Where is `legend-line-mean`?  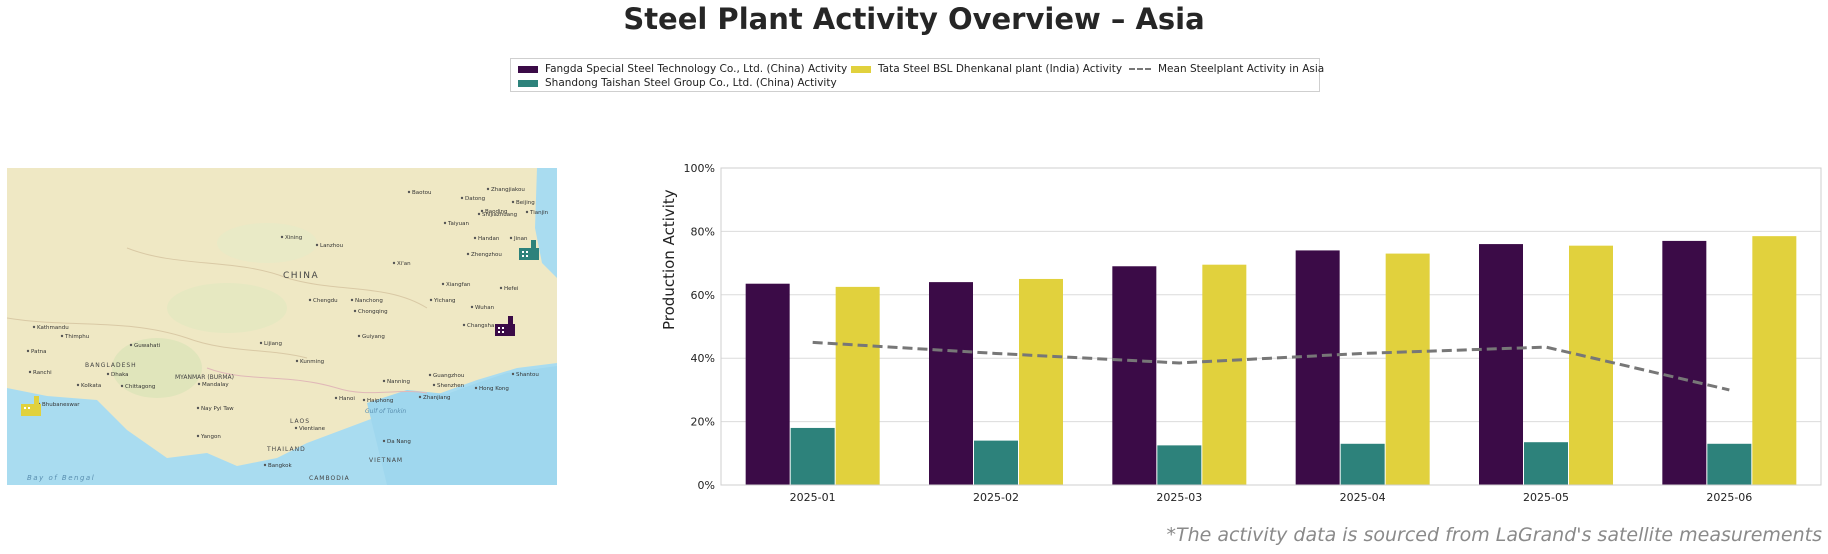
legend-line-mean is located at coordinates (1140, 69).